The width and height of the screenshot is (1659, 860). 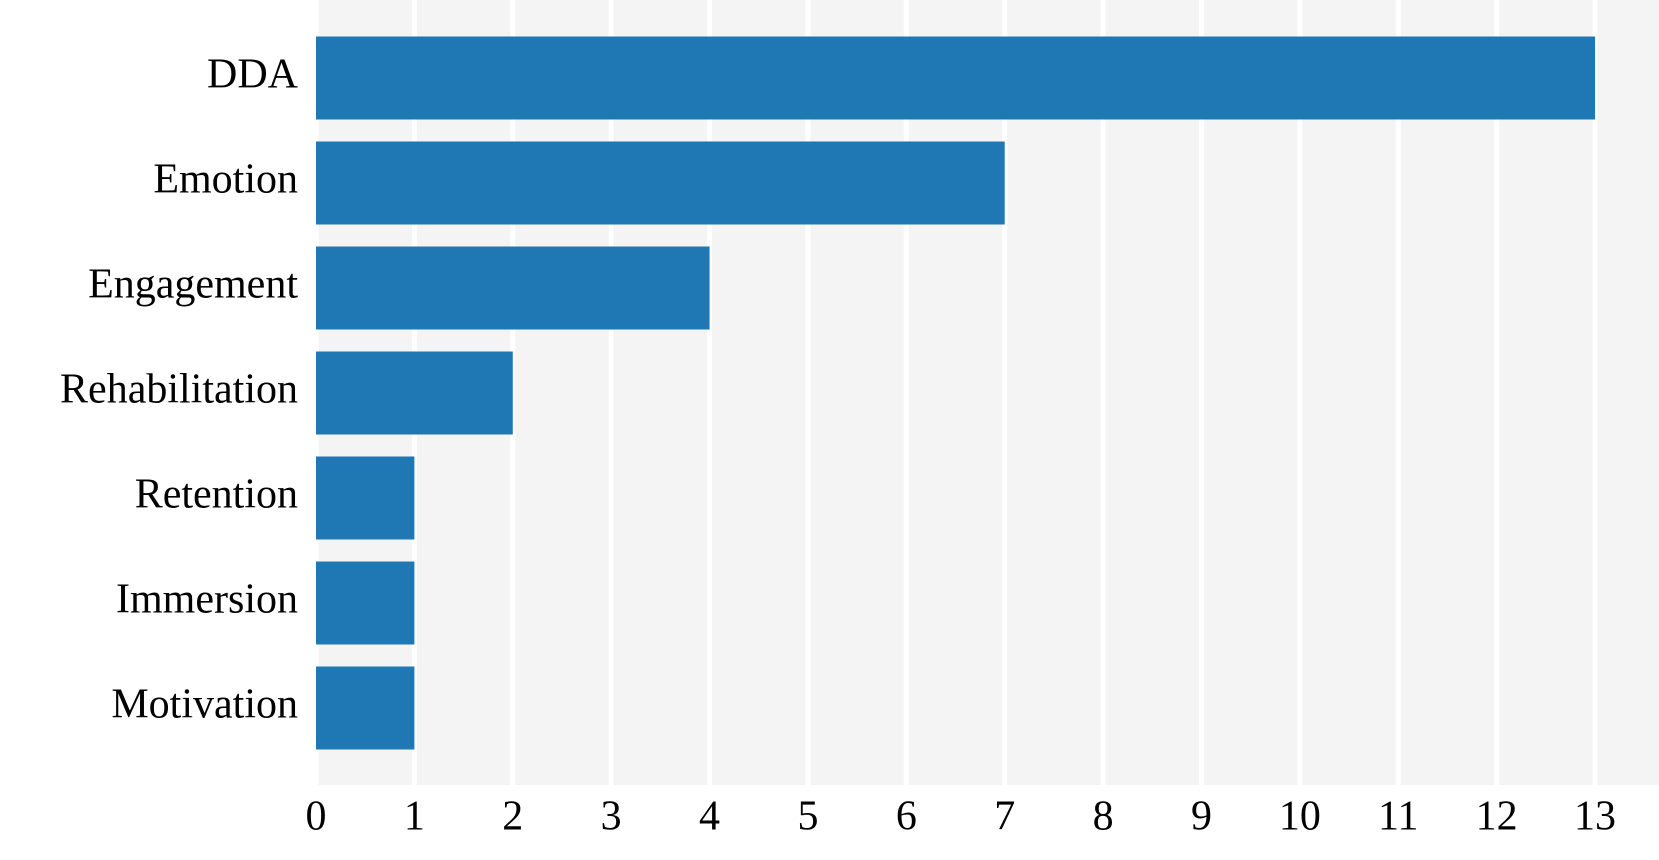 What do you see at coordinates (216, 495) in the screenshot?
I see `y-tick-label: Retention` at bounding box center [216, 495].